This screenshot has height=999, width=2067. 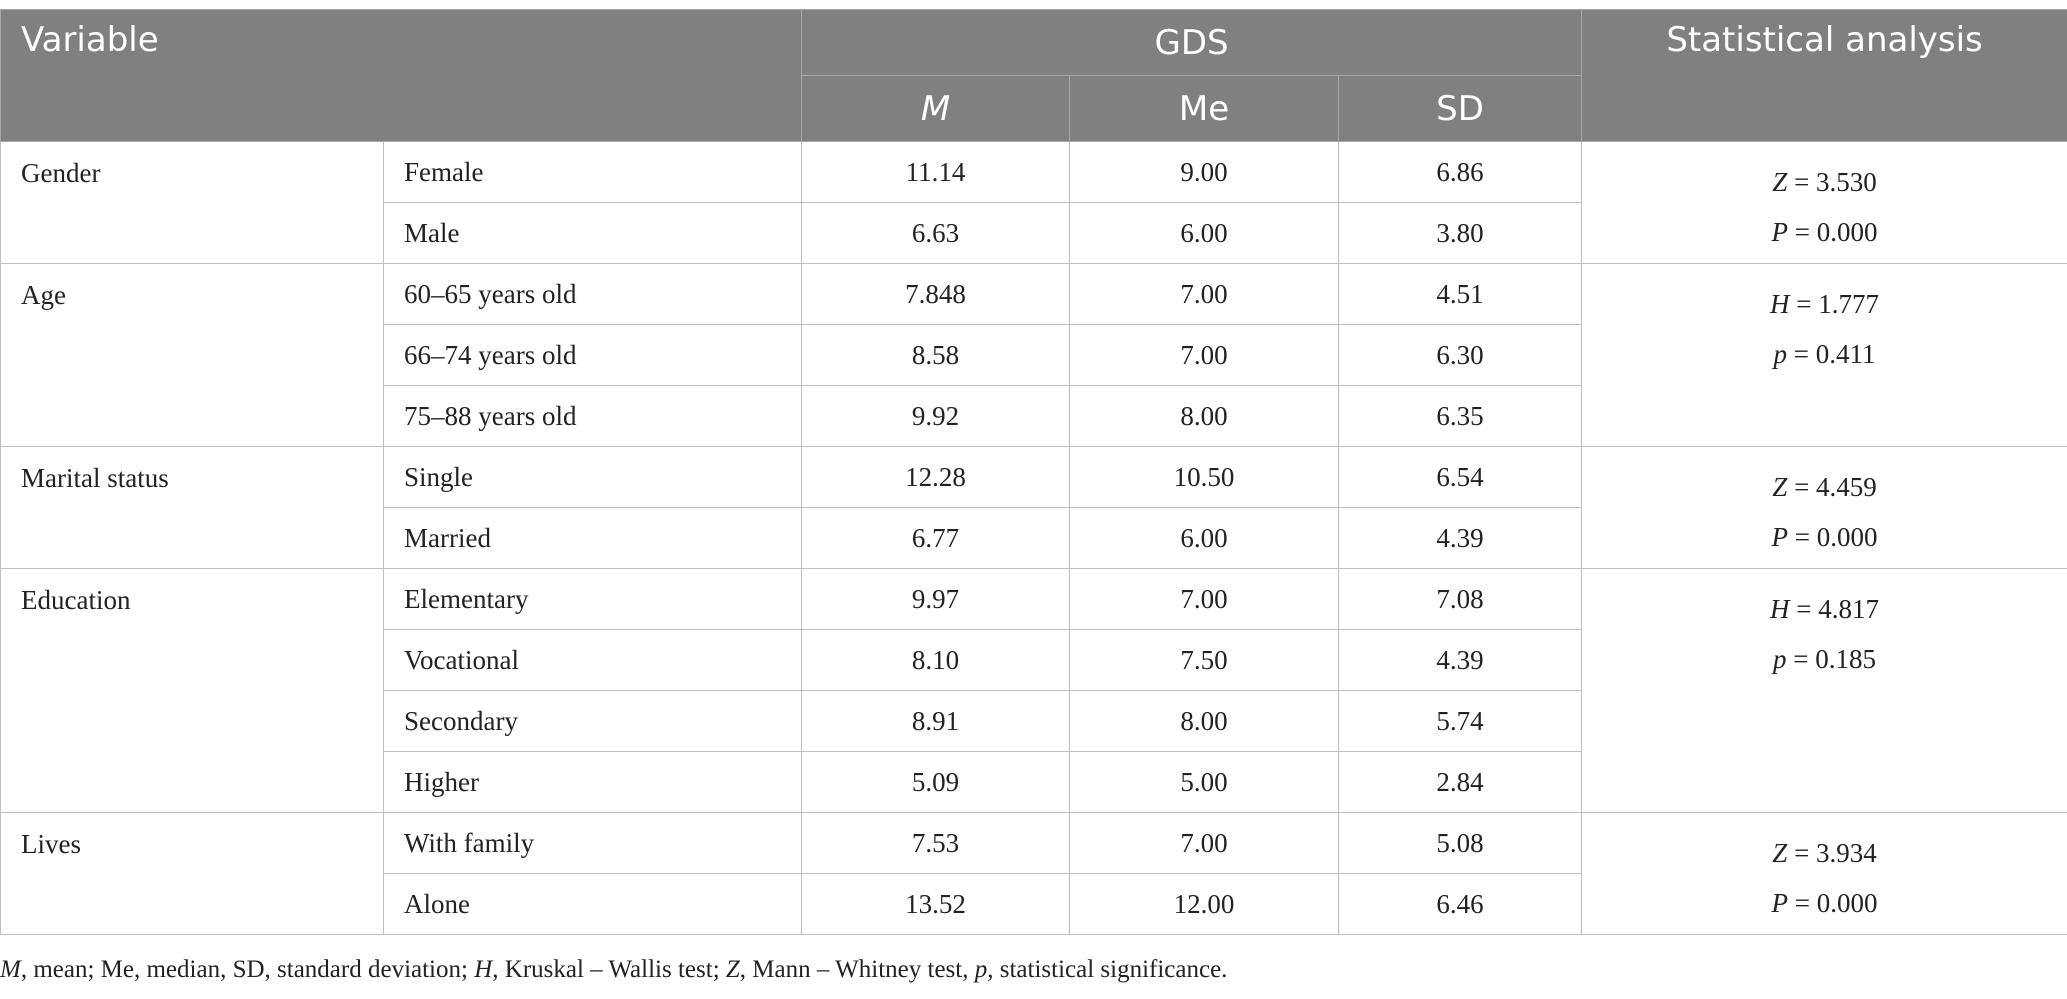 I want to click on stat-value: = 0.411, so click(x=1831, y=354).